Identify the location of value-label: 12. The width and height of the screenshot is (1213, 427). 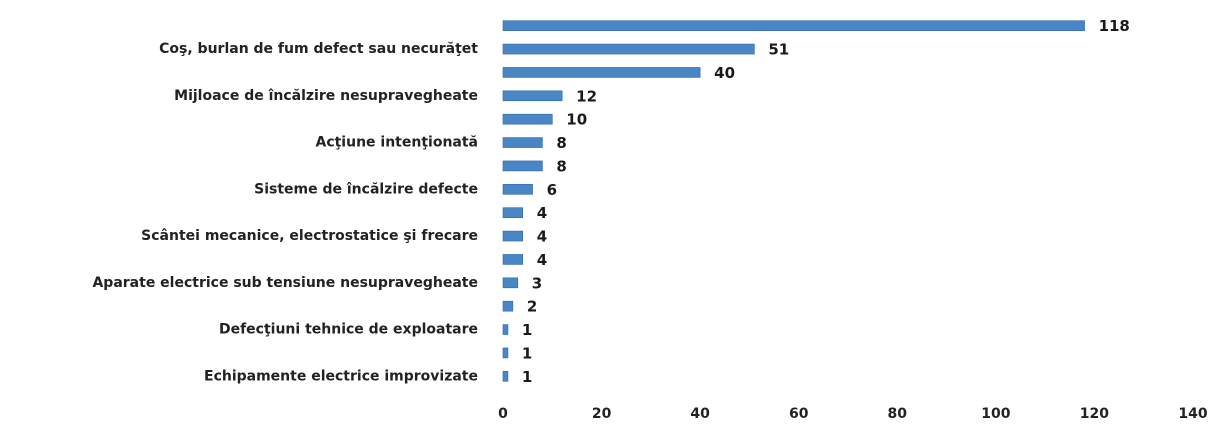
(586, 96).